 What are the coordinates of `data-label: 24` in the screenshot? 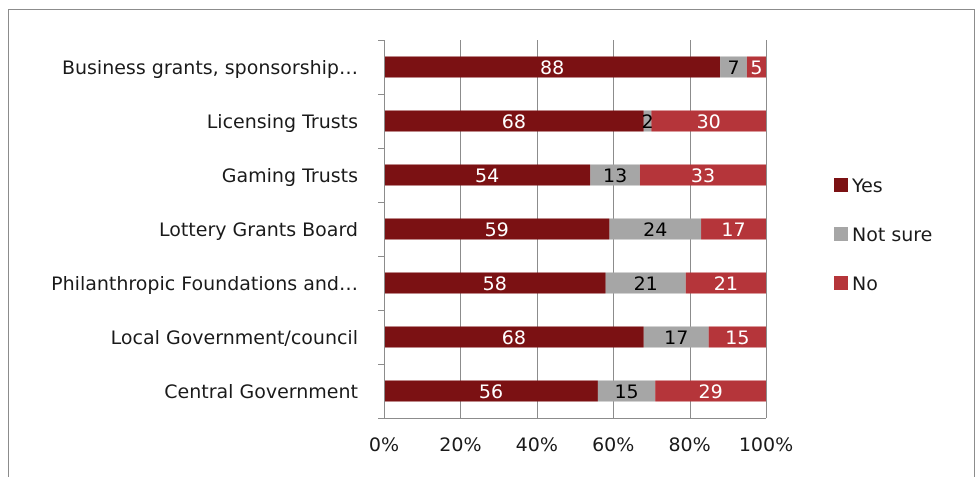 It's located at (655, 230).